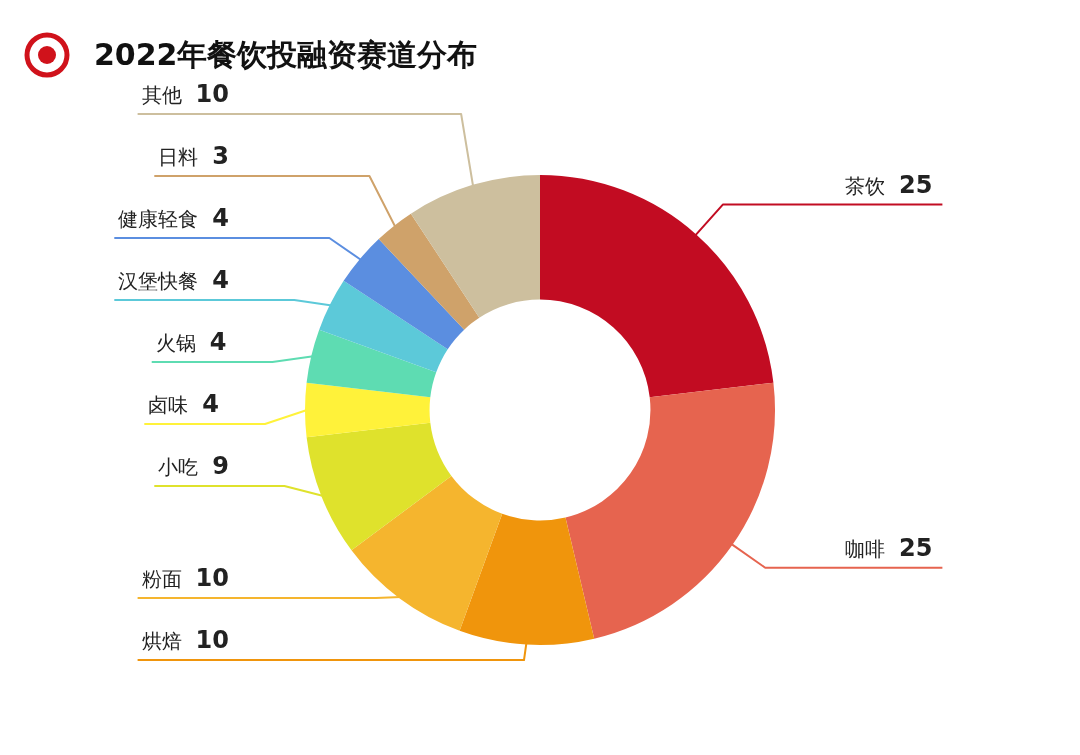  I want to click on slice-label: 火锅, so click(175, 342).